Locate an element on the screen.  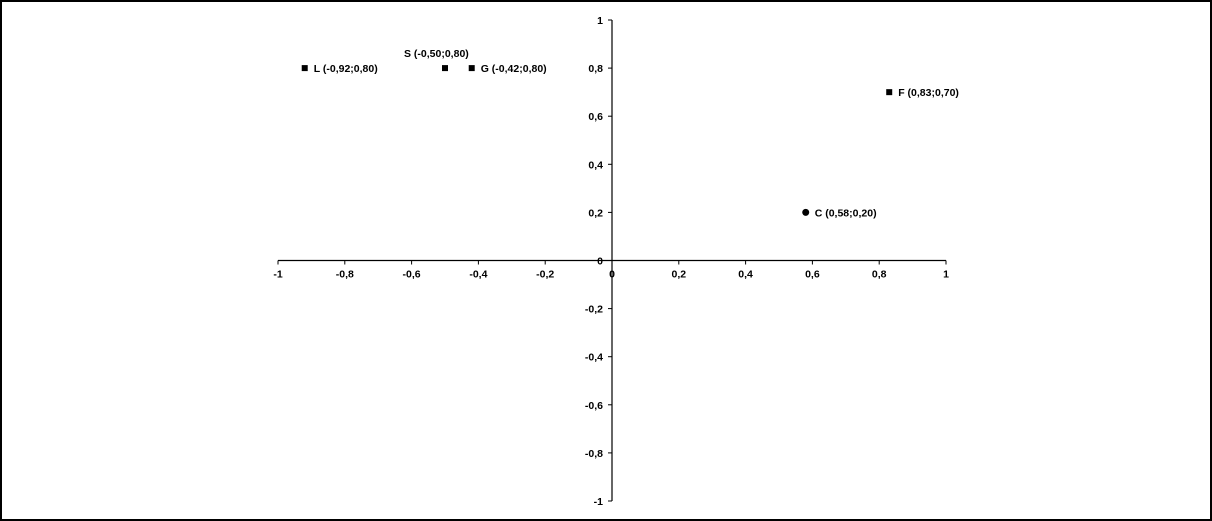
x-tick-label: 0 is located at coordinates (612, 275).